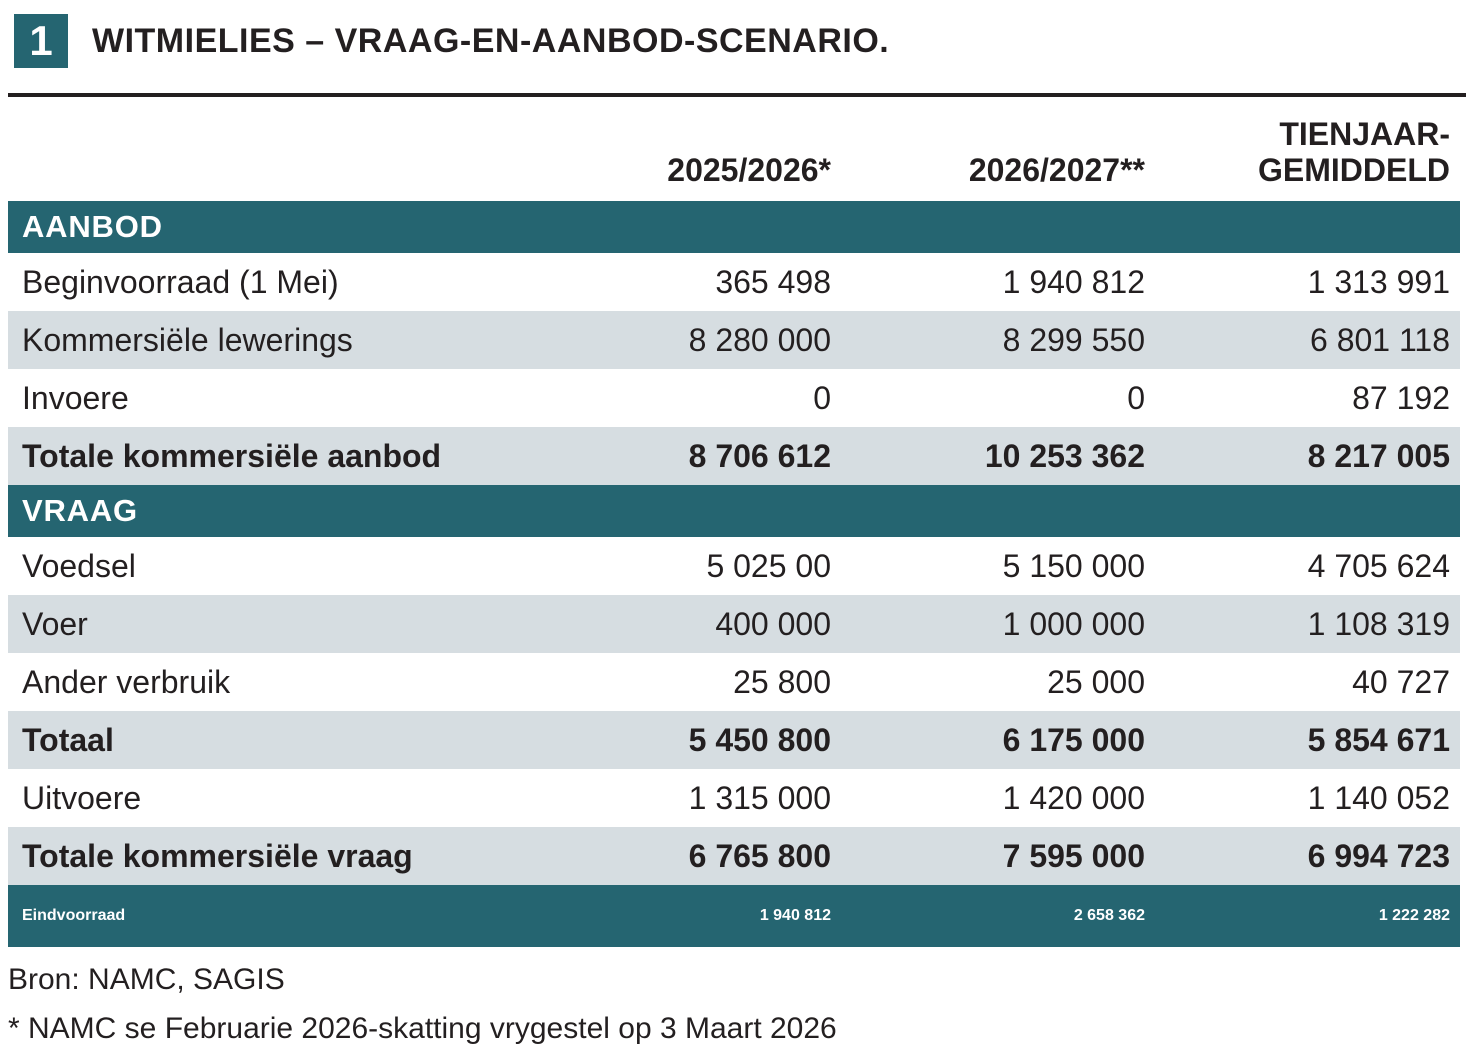  I want to click on title-divider, so click(737, 95).